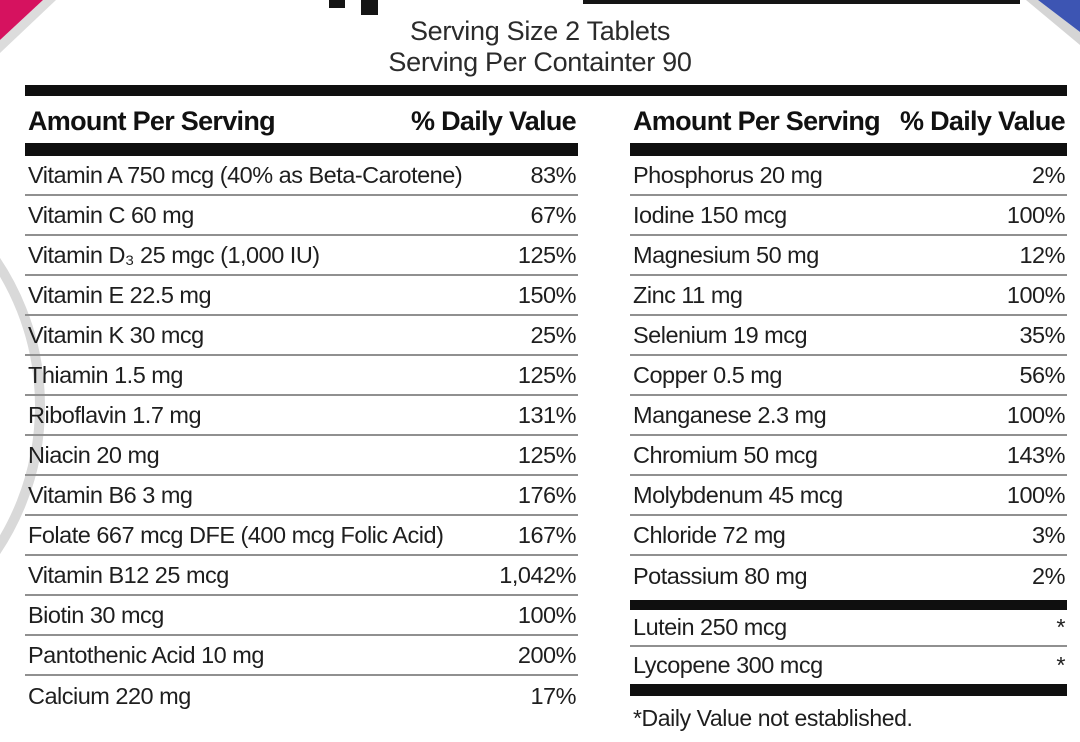 The height and width of the screenshot is (742, 1080). What do you see at coordinates (553, 695) in the screenshot?
I see `daily-value: 17%` at bounding box center [553, 695].